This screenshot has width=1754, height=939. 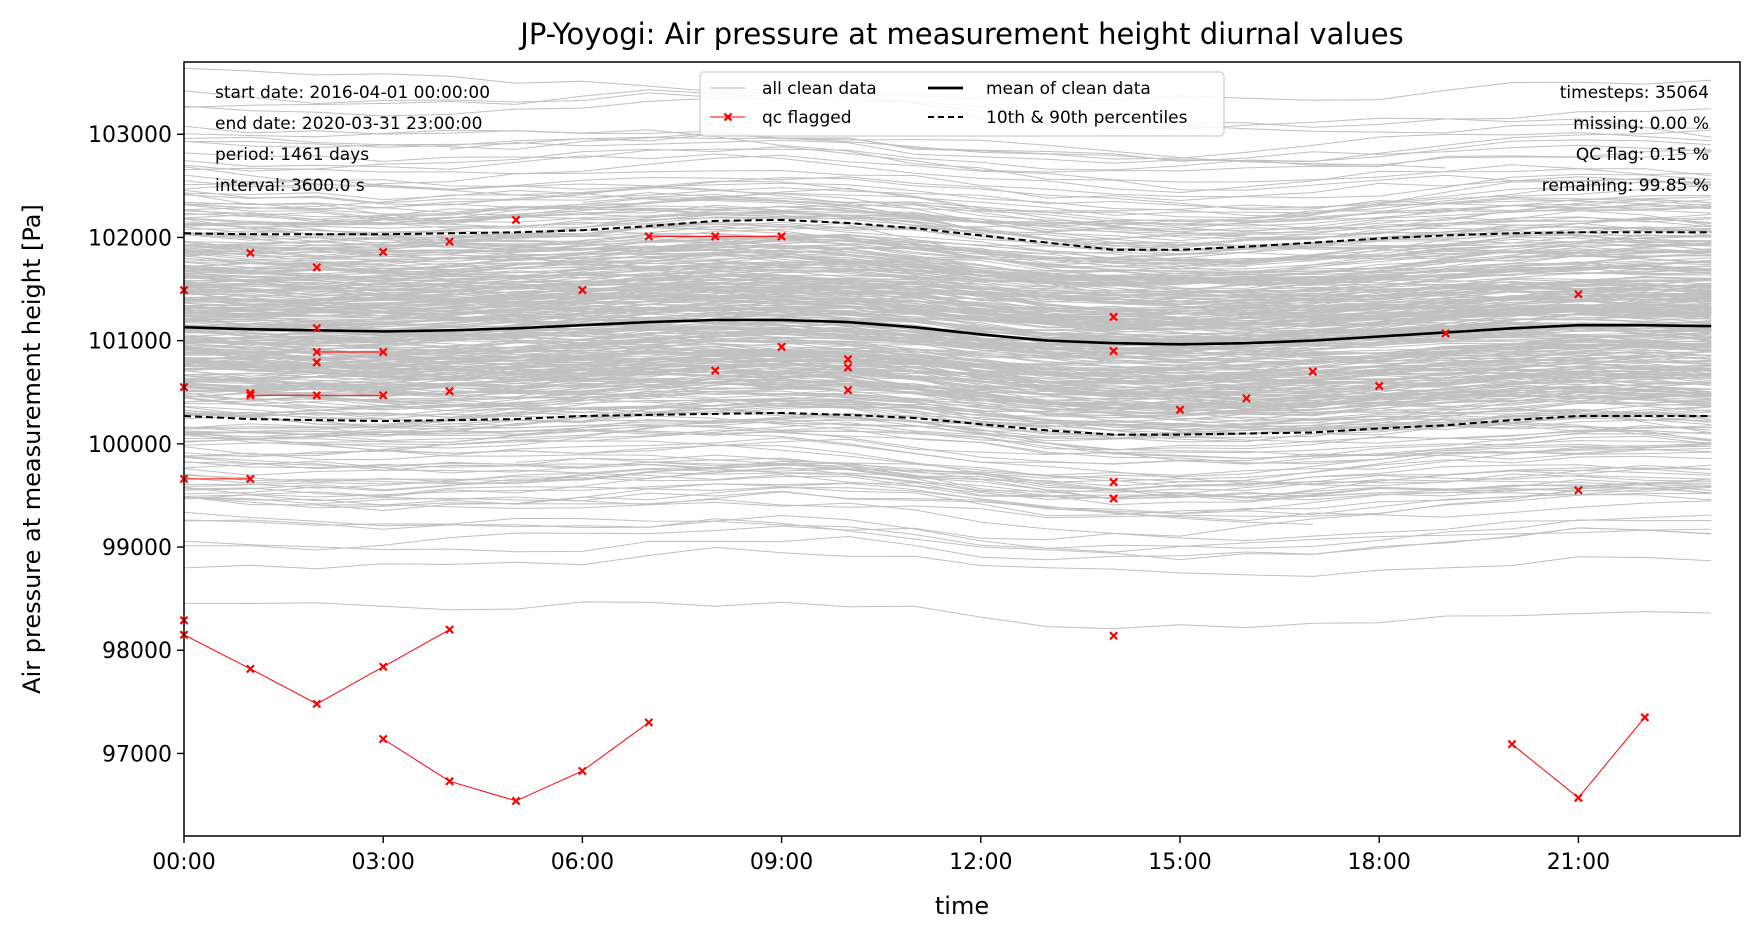 What do you see at coordinates (130, 238) in the screenshot?
I see `y-tick-label: 102000` at bounding box center [130, 238].